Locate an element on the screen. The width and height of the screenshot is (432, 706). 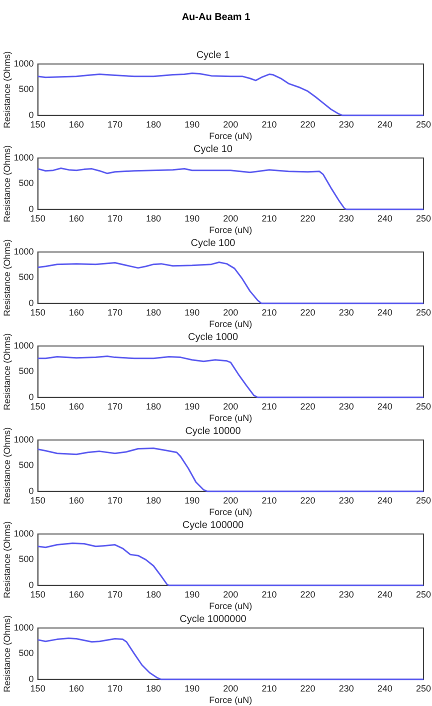
chart-title: Cycle 1000000 is located at coordinates (213, 619).